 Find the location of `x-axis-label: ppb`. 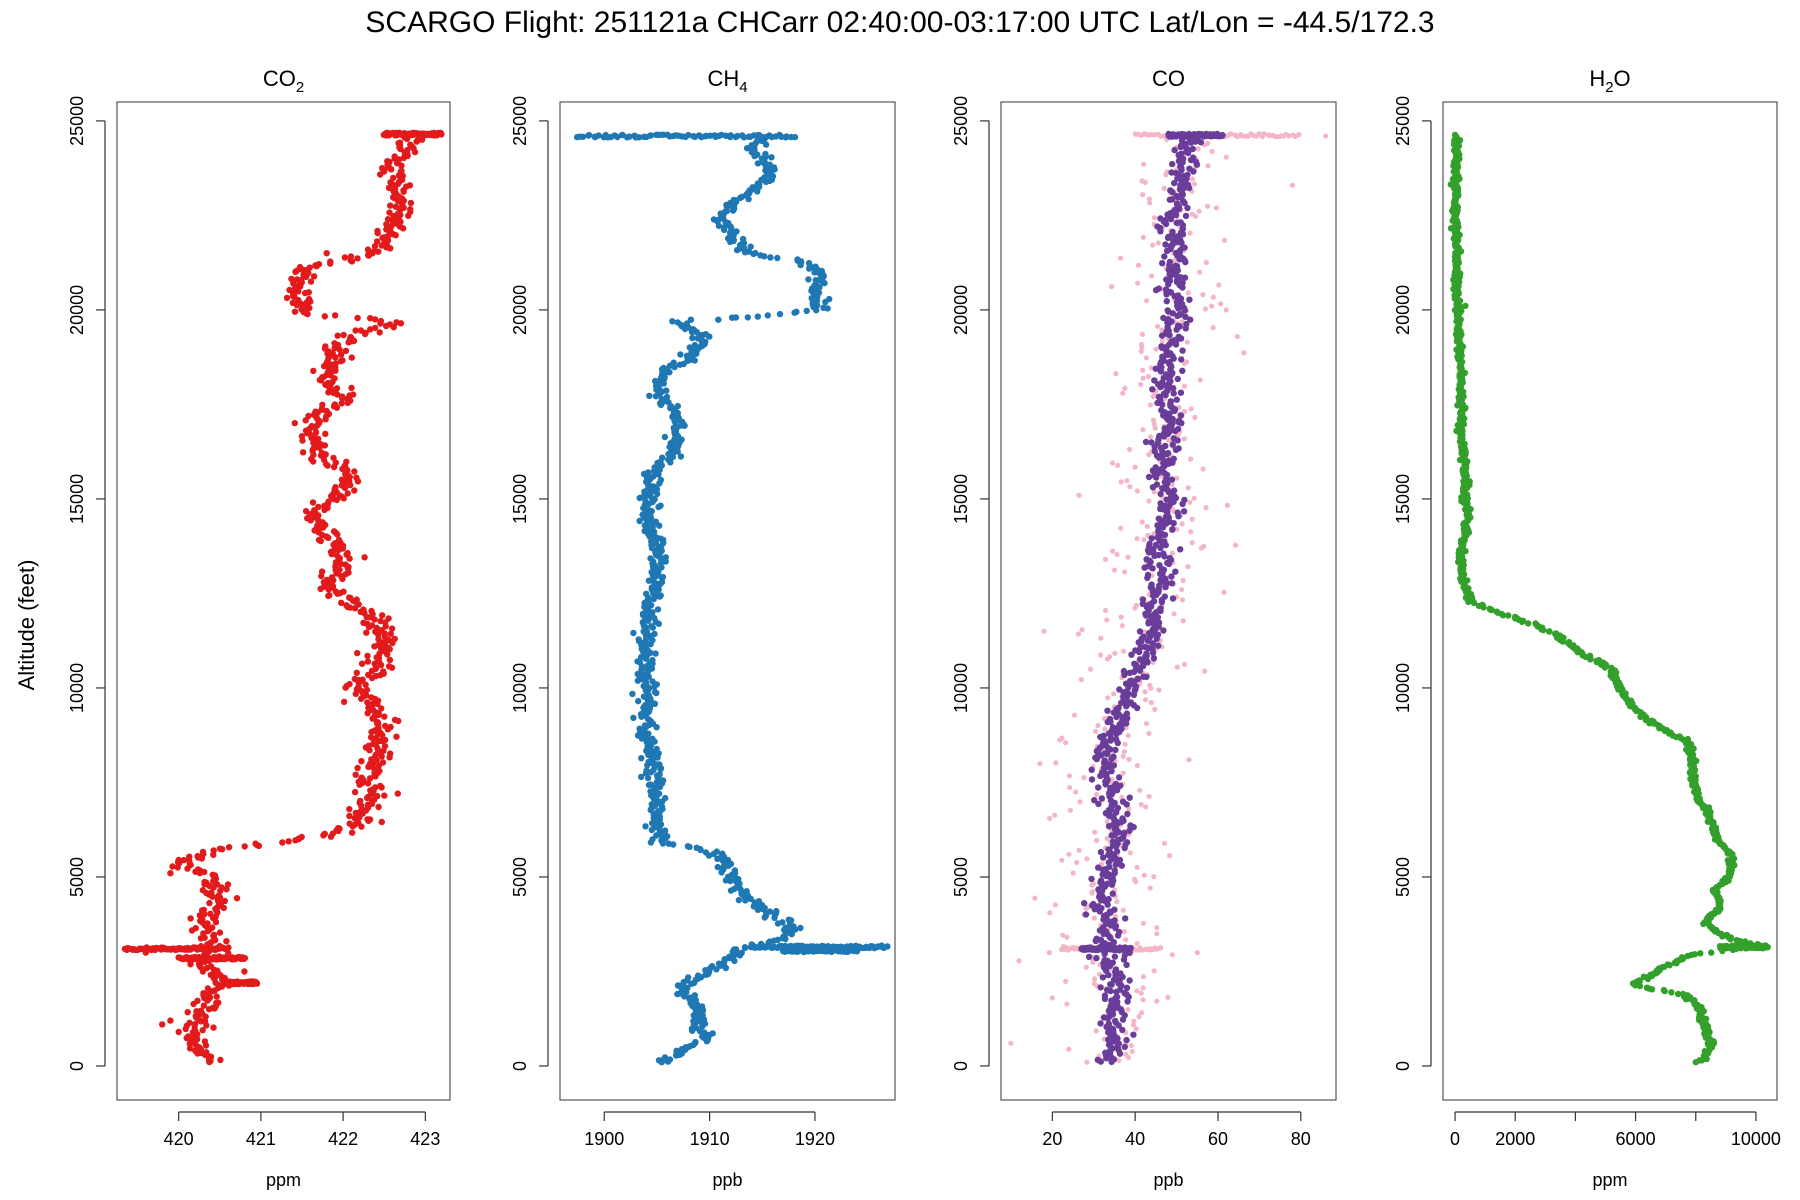

x-axis-label: ppb is located at coordinates (1168, 1180).